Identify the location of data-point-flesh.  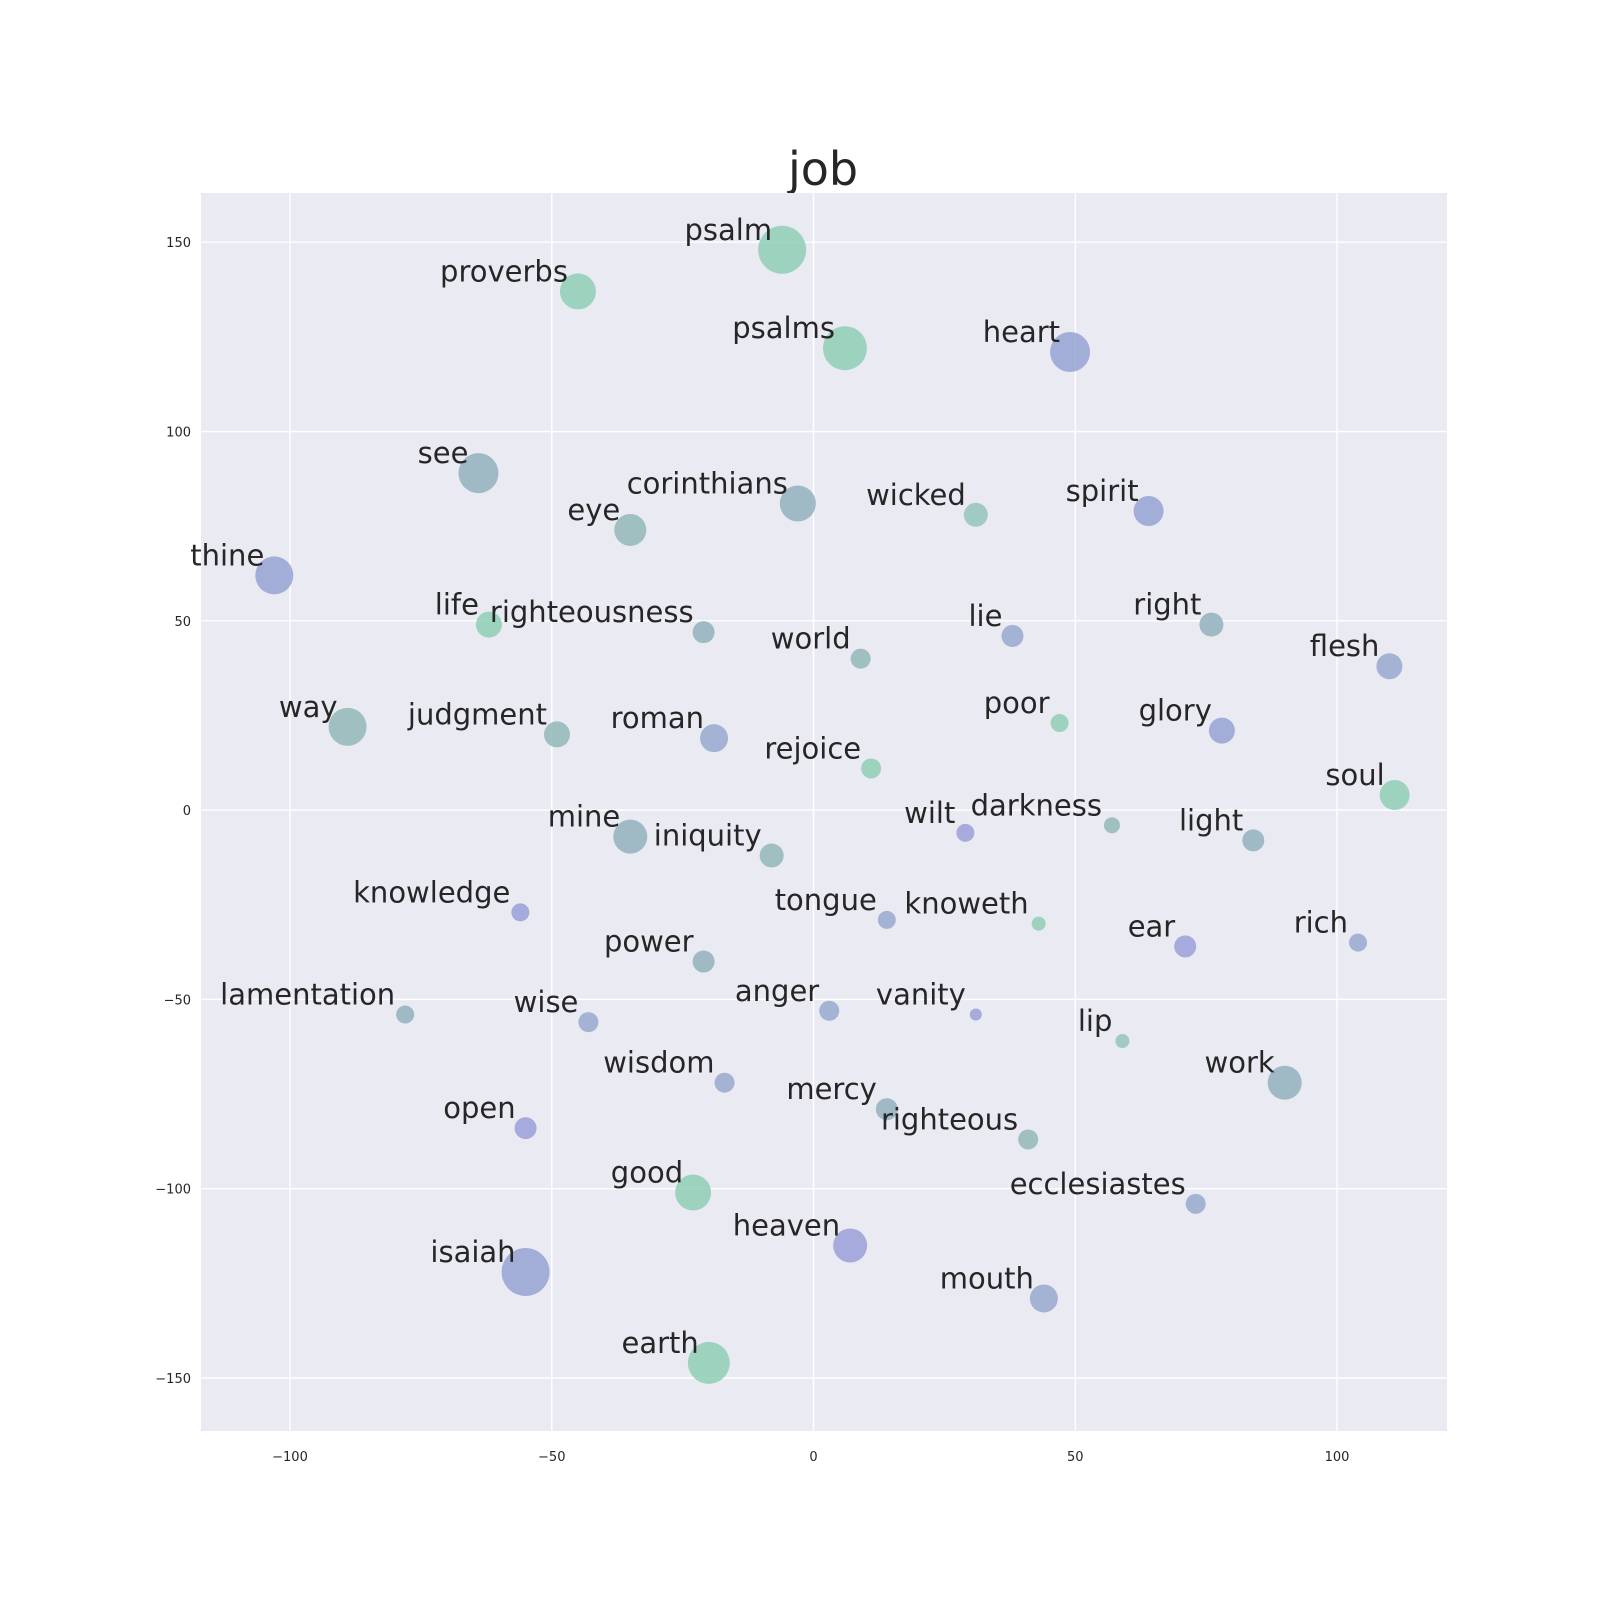
(1389, 666).